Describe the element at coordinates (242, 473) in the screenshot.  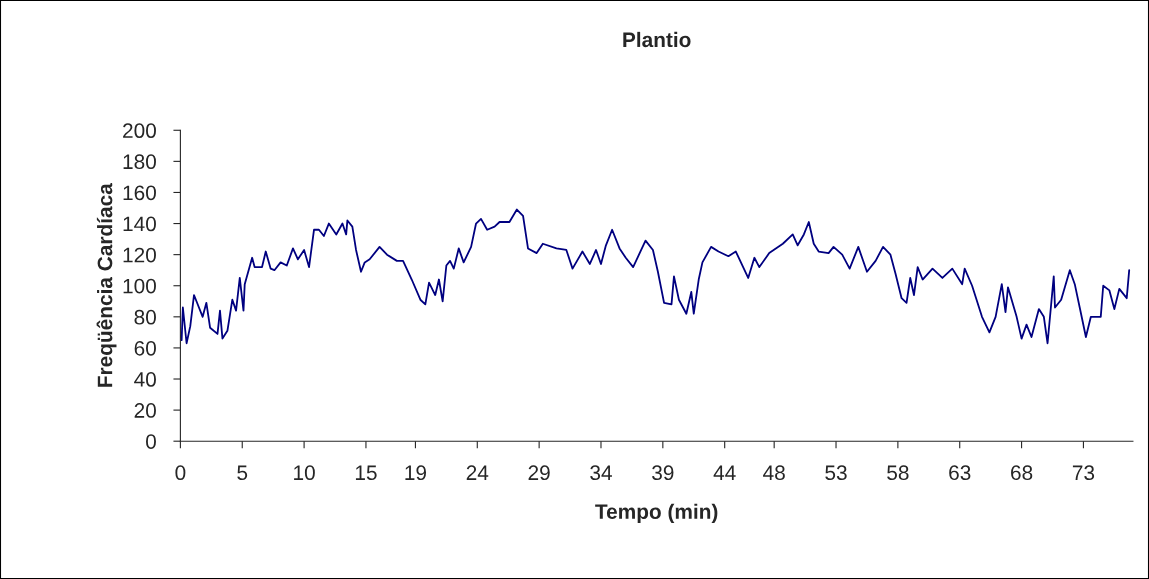
I see `x-tick-label: 5` at that location.